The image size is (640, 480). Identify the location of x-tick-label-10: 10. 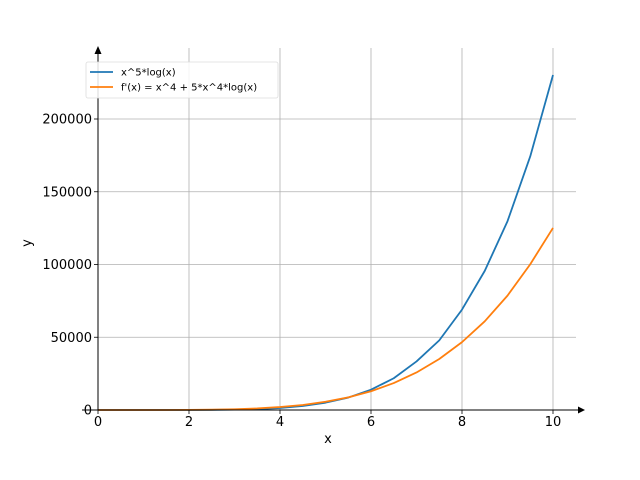
(553, 422).